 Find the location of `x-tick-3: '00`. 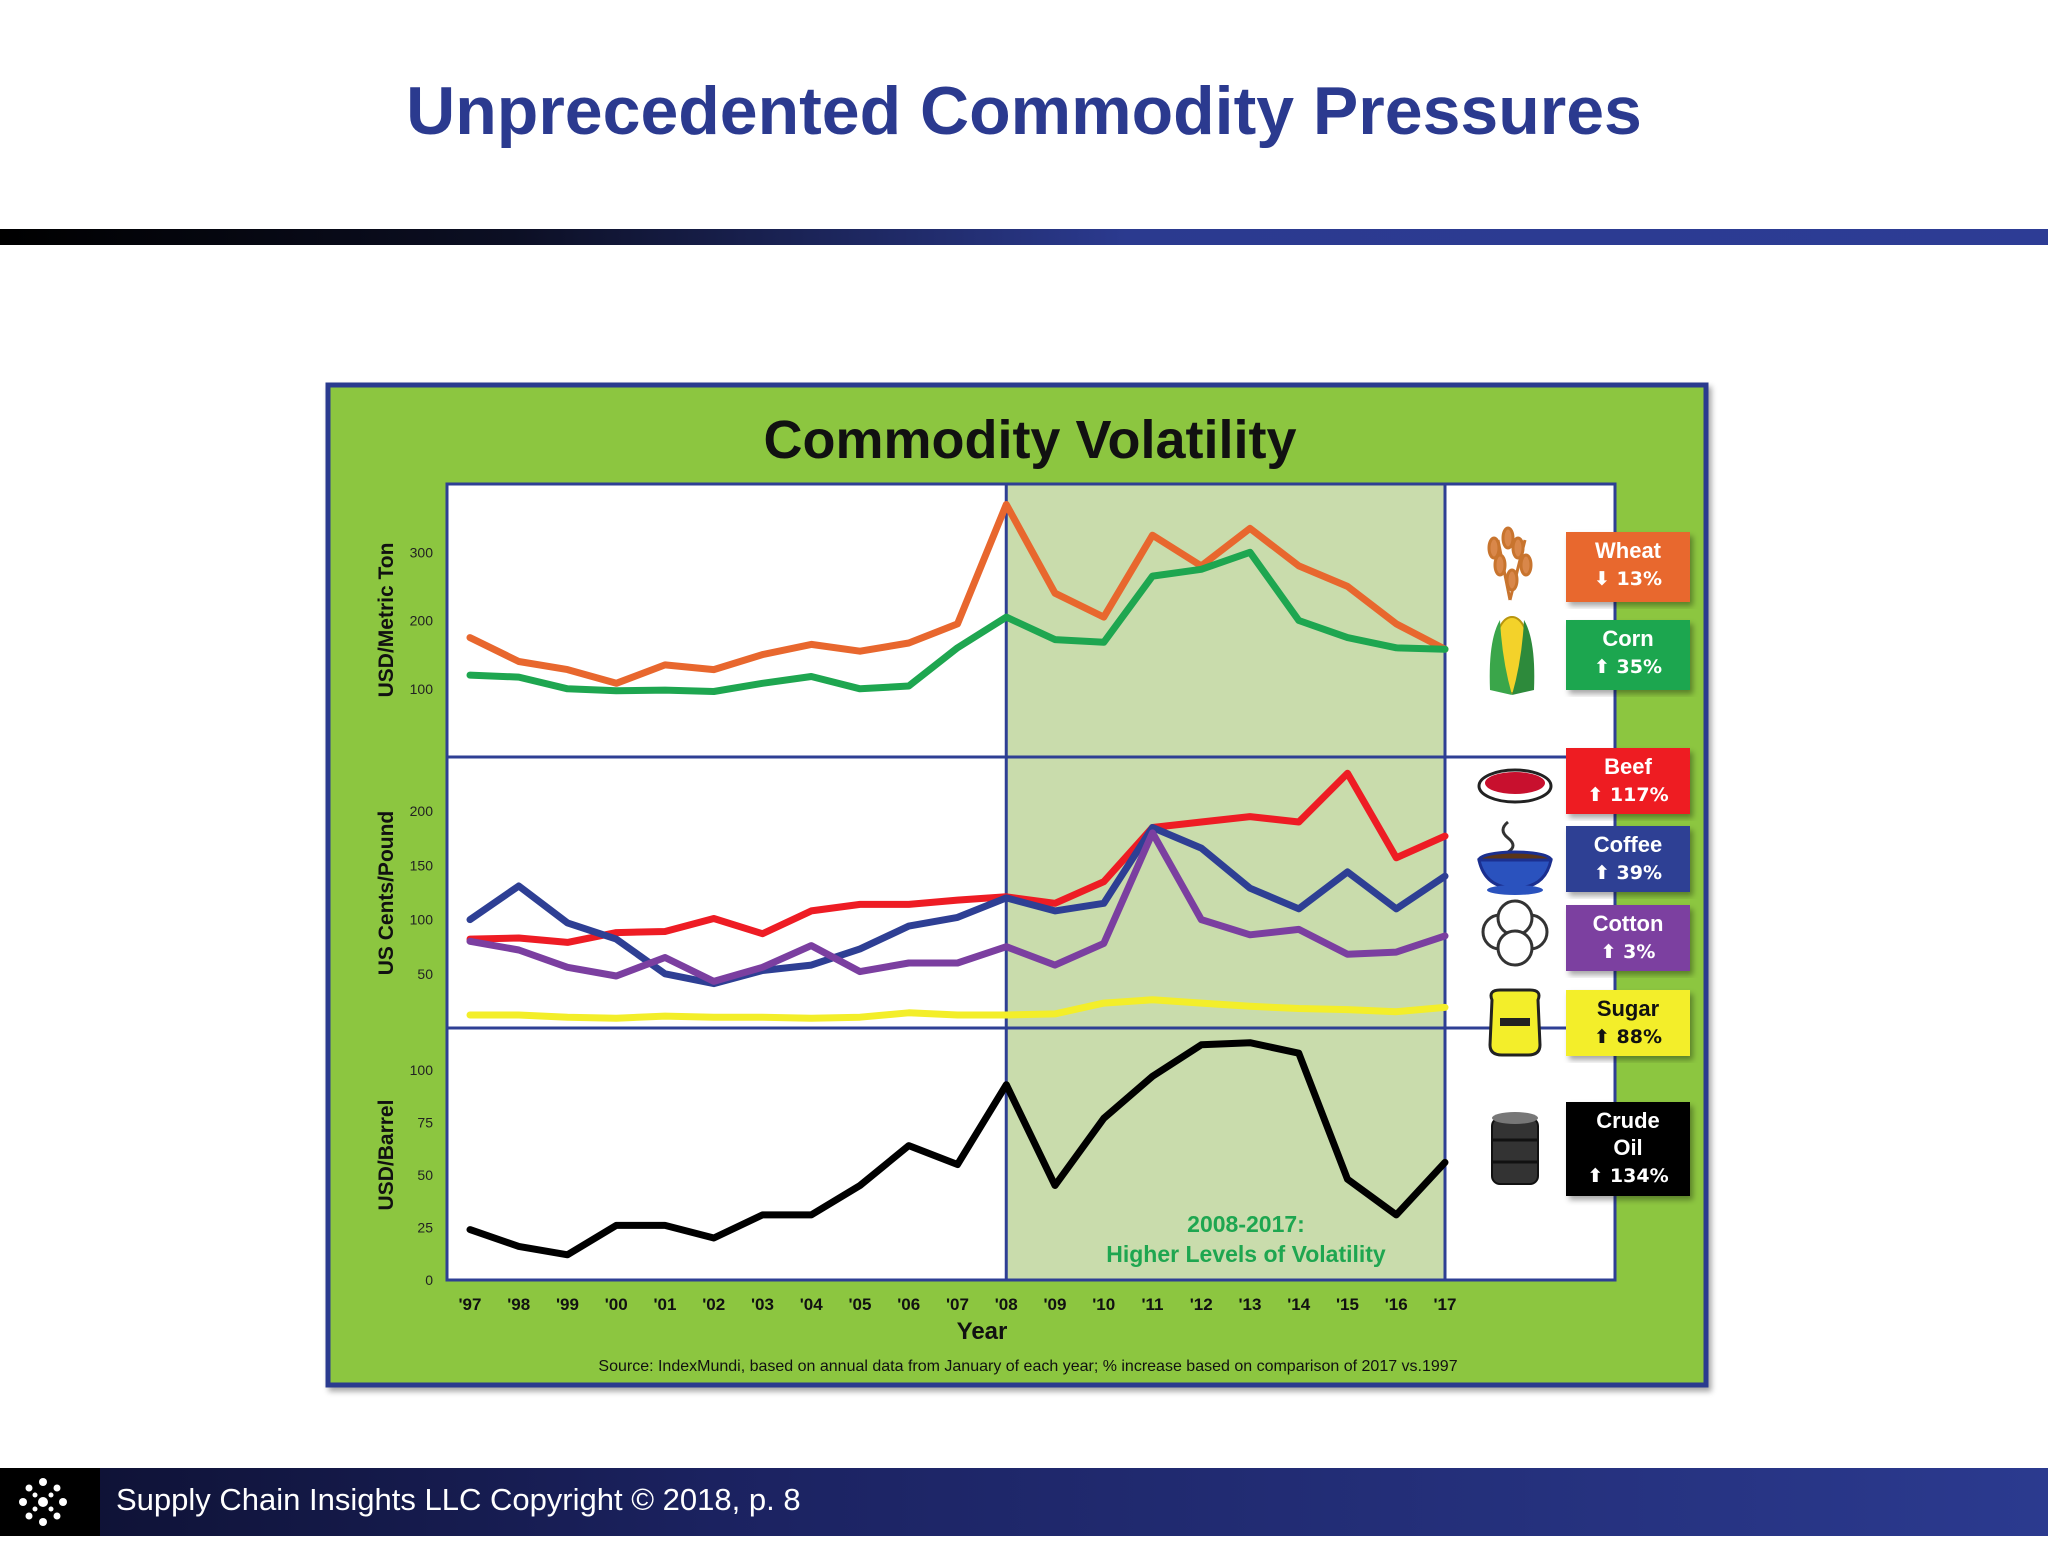

x-tick-3: '00 is located at coordinates (616, 1304).